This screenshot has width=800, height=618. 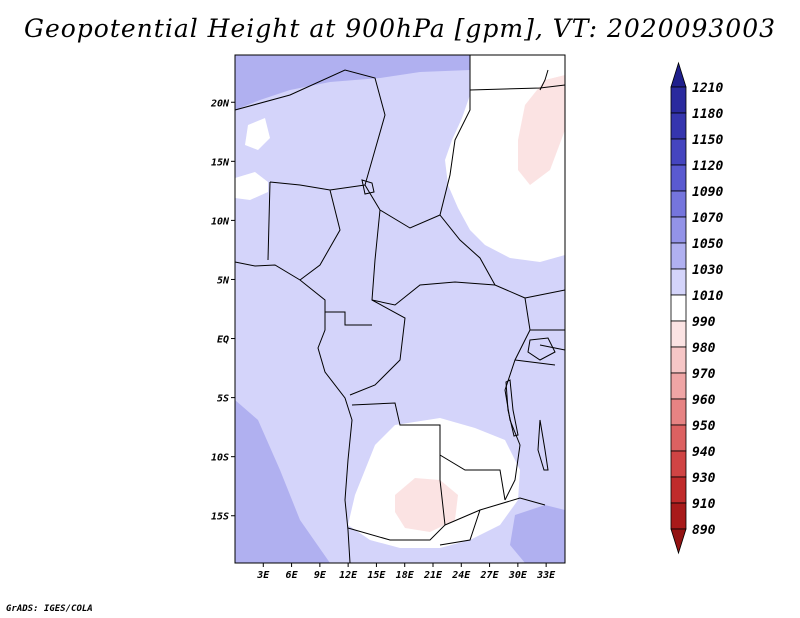 I want to click on border-north-main, so click(x=310, y=140).